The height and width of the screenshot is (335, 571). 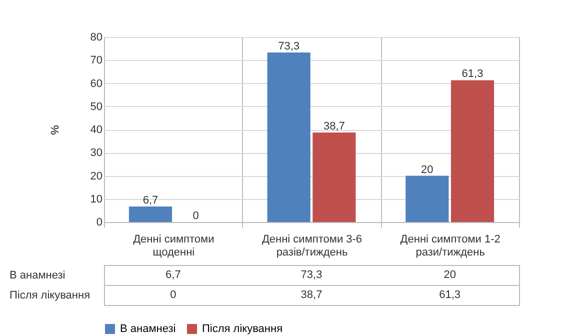 What do you see at coordinates (150, 200) in the screenshot?
I see `text: 6,7` at bounding box center [150, 200].